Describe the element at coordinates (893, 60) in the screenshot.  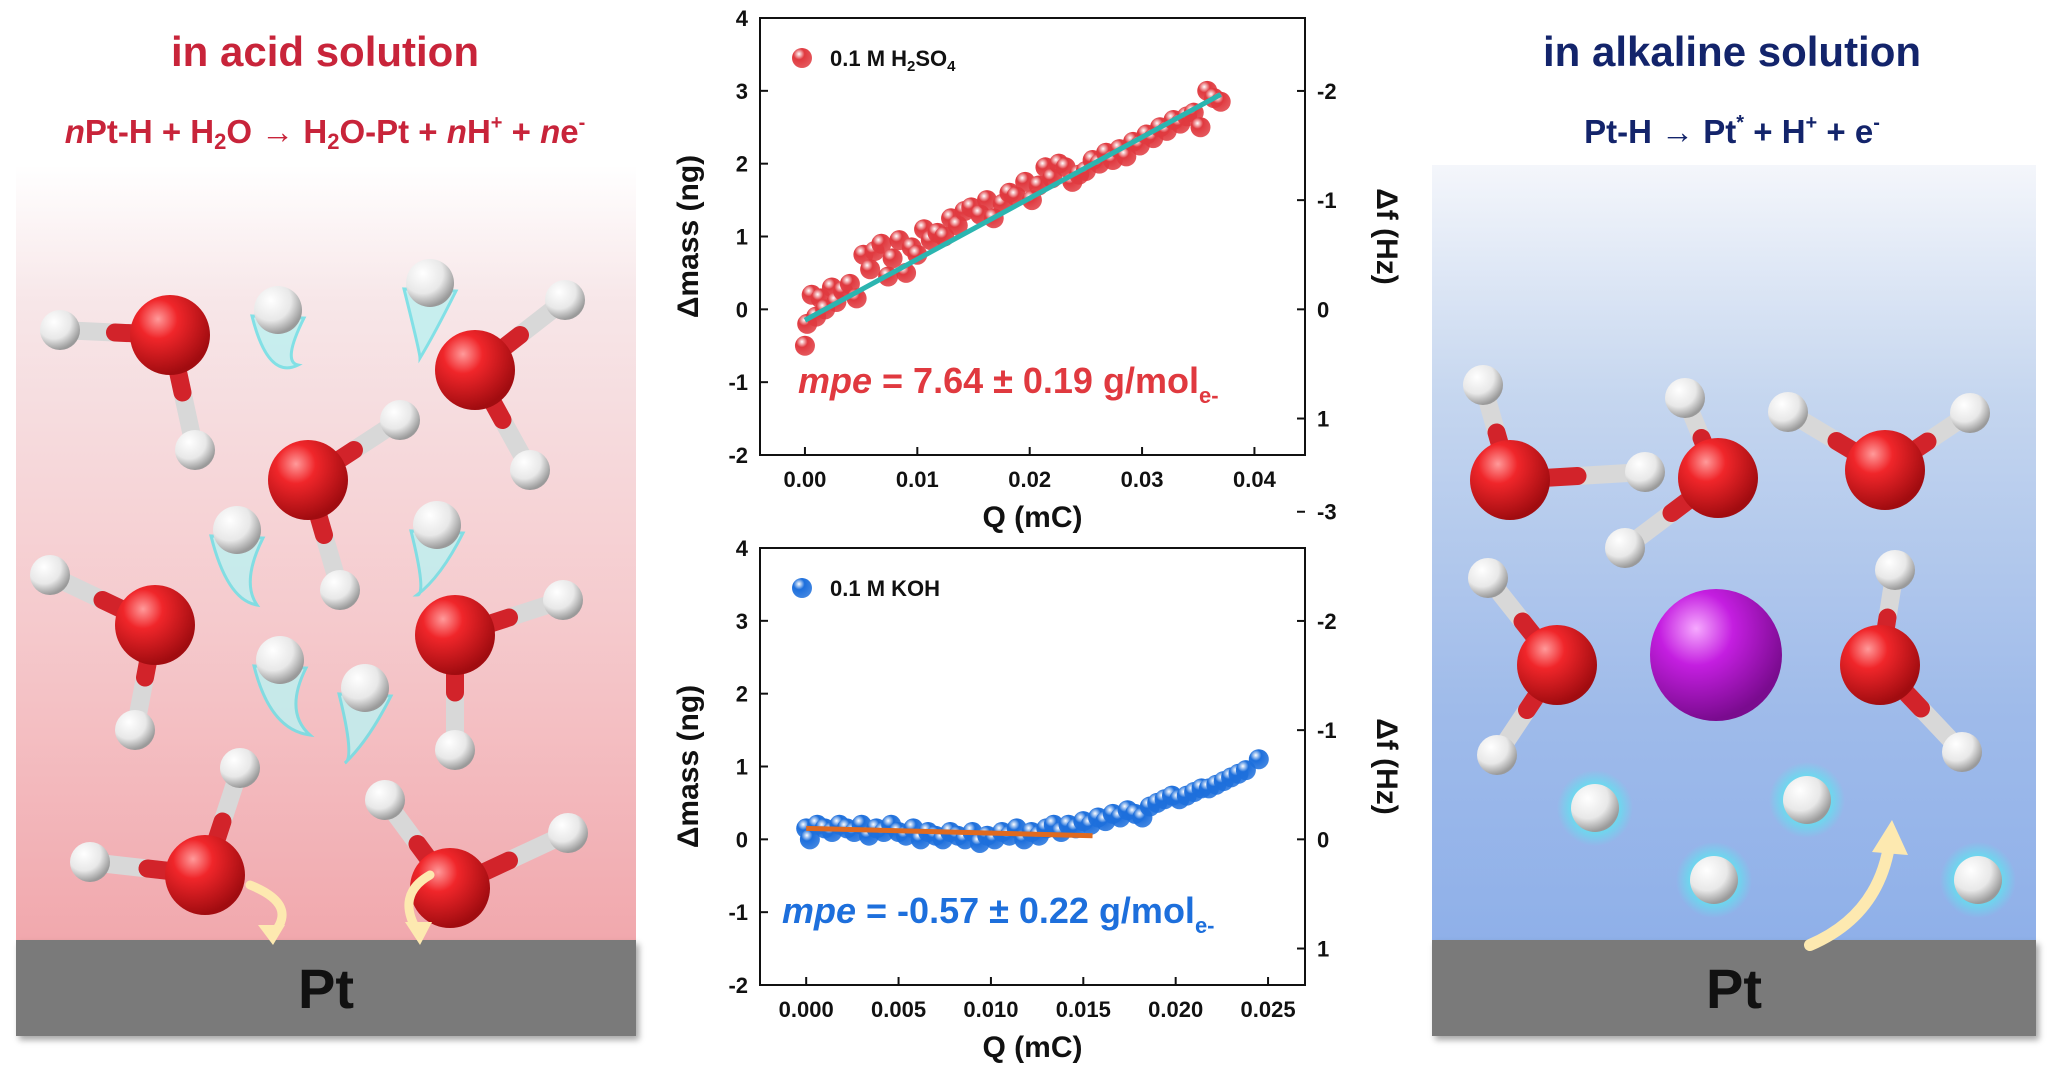
I see `legend-label: 0.1 M H2SO4` at that location.